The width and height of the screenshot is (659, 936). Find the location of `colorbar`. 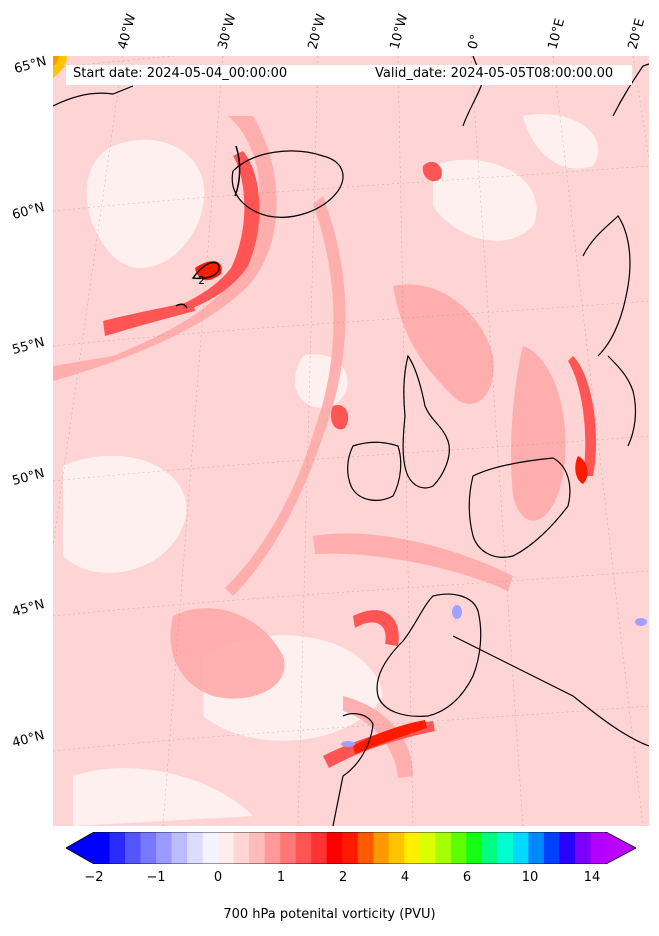

colorbar is located at coordinates (351, 848).